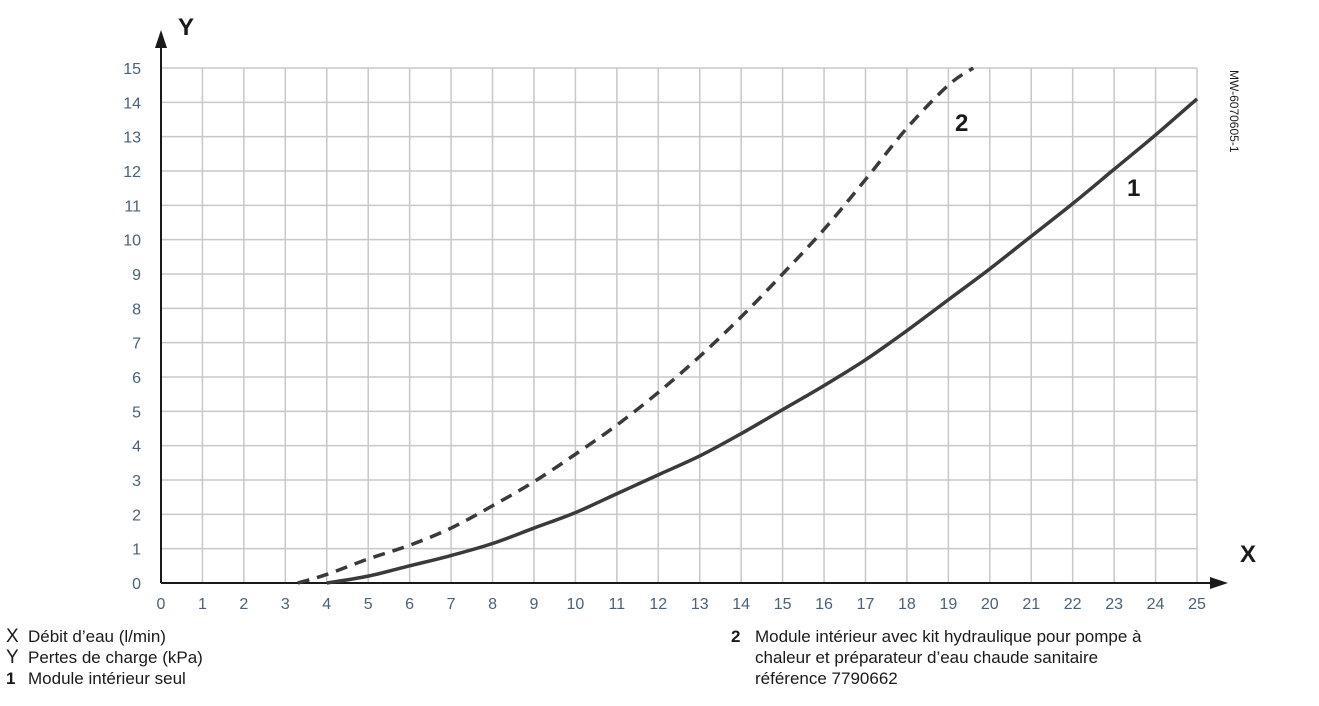 Image resolution: width=1319 pixels, height=706 pixels. I want to click on y-tick-label: 6, so click(136, 378).